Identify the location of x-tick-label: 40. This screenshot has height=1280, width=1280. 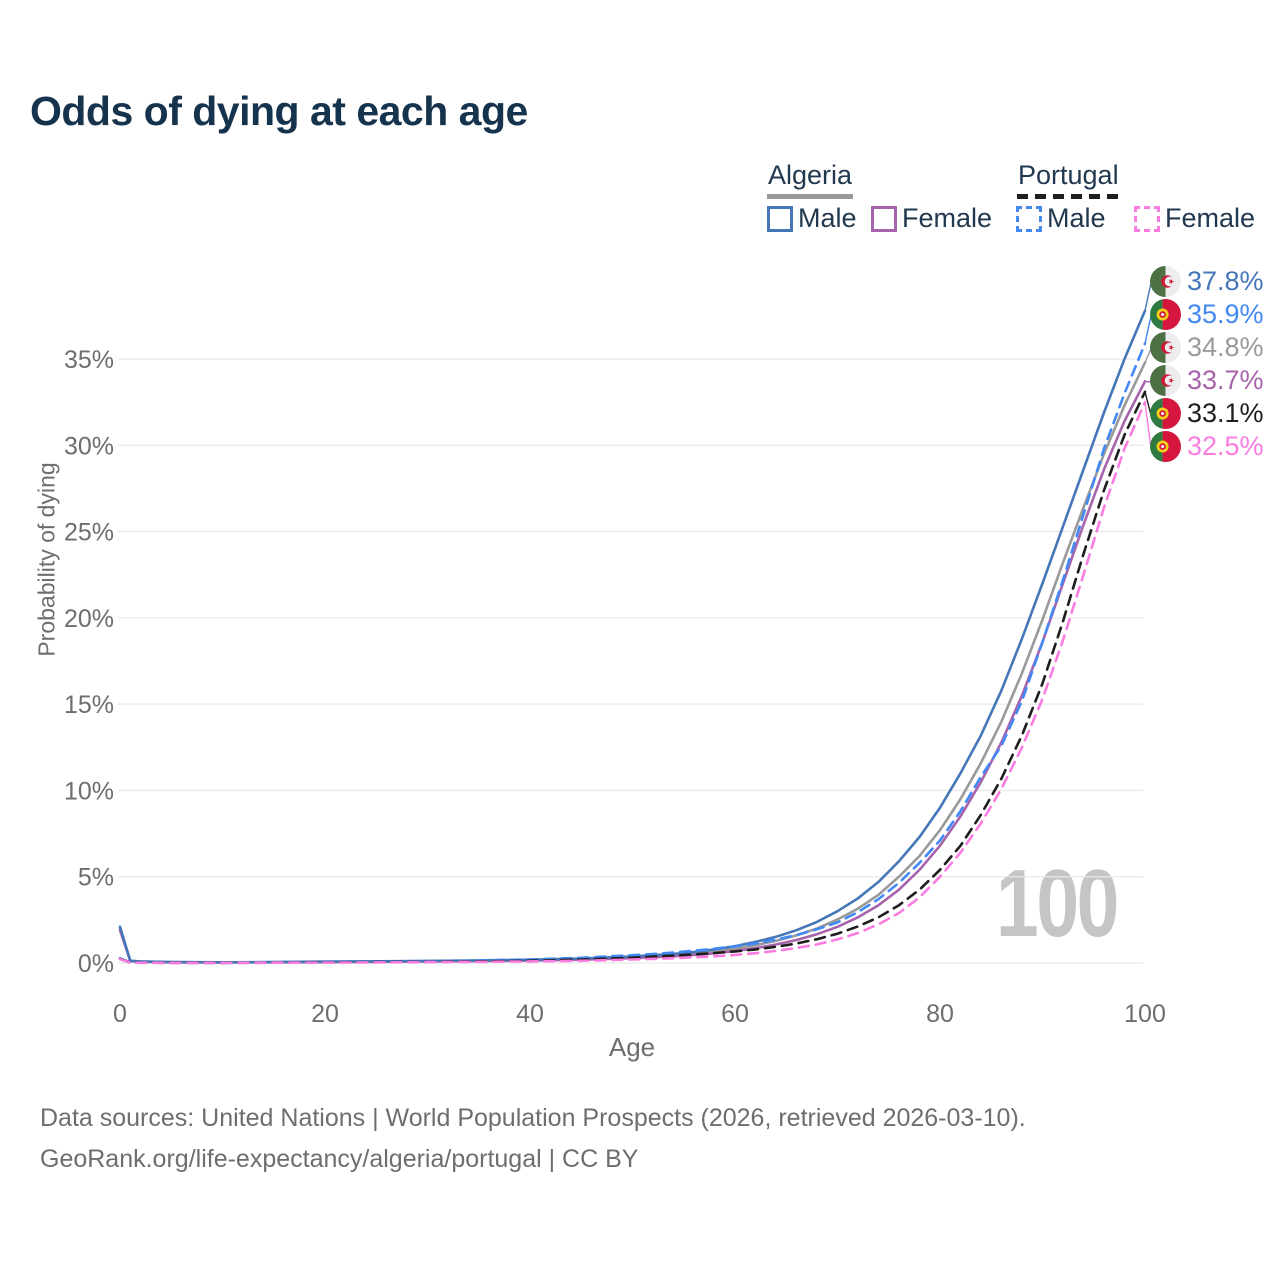
(530, 1014).